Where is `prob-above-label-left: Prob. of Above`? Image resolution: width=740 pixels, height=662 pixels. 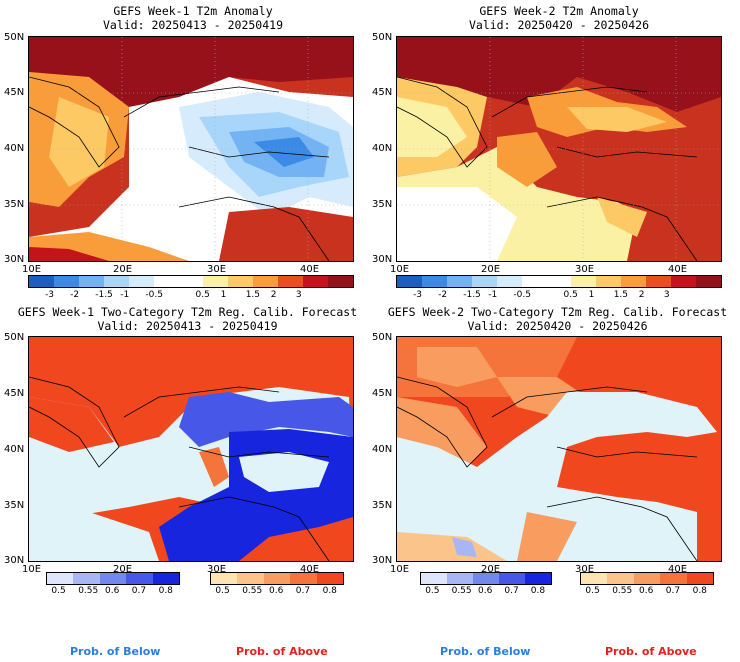 prob-above-label-left: Prob. of Above is located at coordinates (282, 651).